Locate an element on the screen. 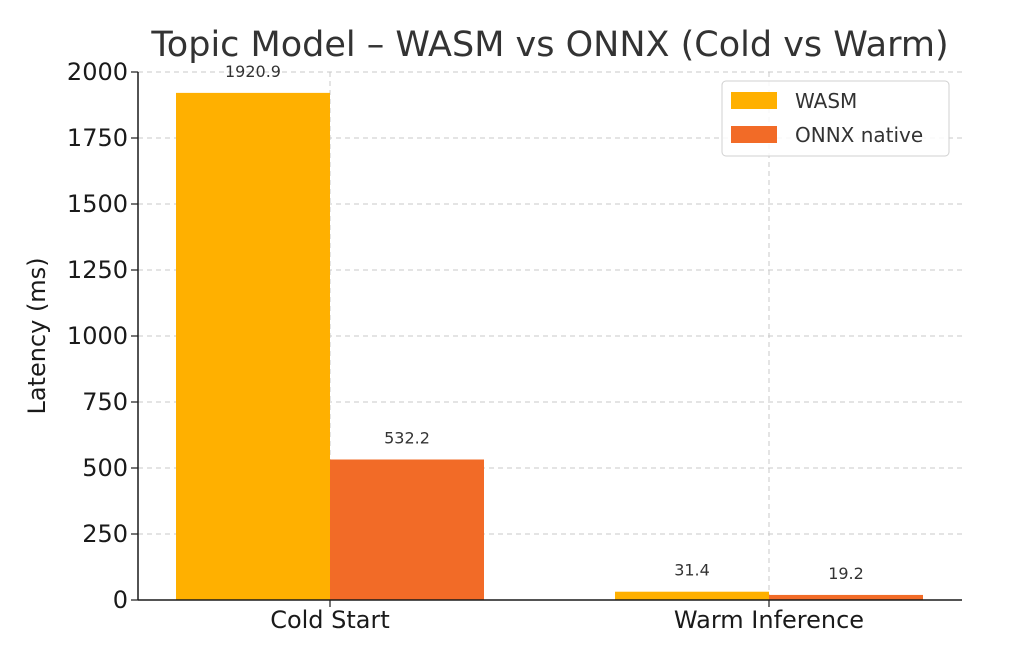  y-axis-label: Latency (ms) is located at coordinates (37, 335).